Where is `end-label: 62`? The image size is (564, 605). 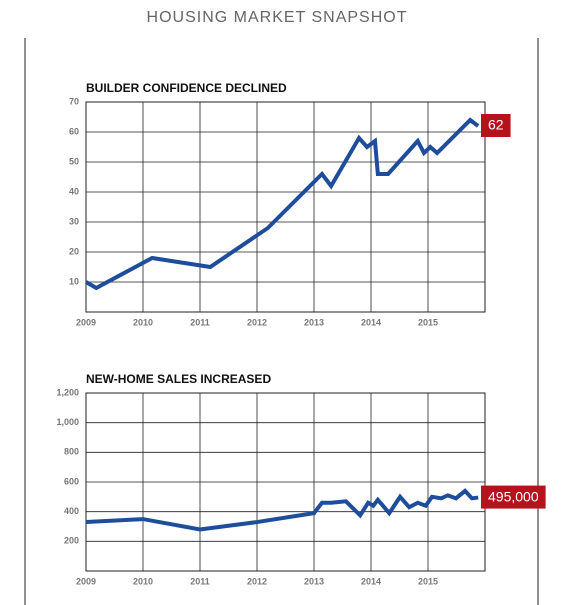 end-label: 62 is located at coordinates (496, 125).